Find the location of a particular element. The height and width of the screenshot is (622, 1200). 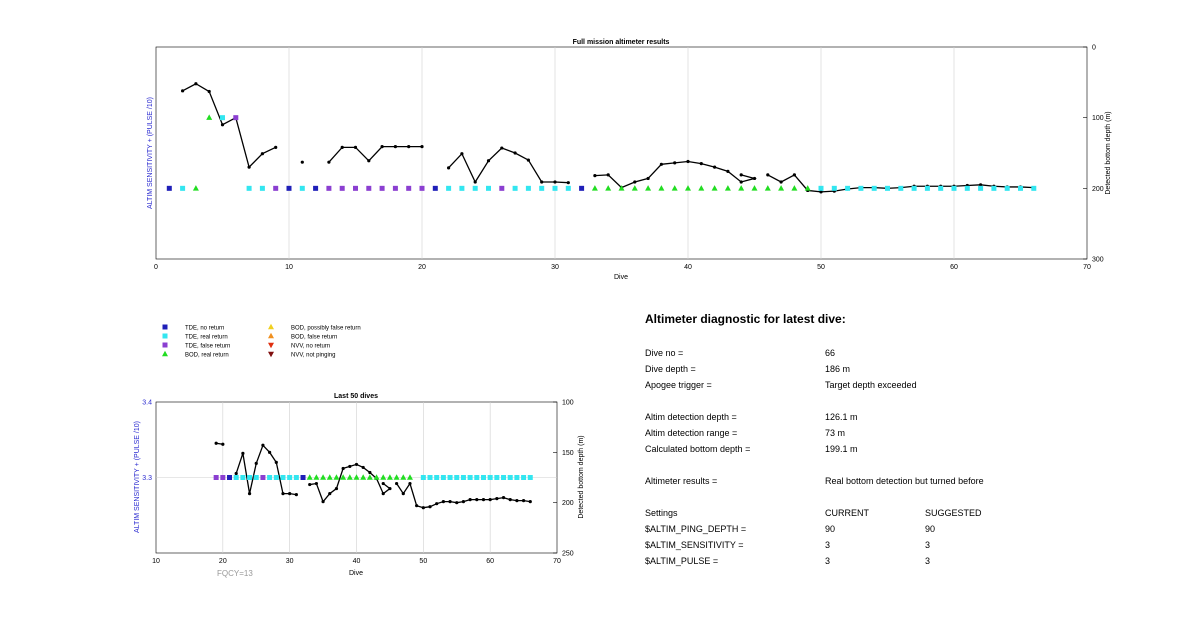

bottom-x-tick-label: 30 is located at coordinates (290, 561).